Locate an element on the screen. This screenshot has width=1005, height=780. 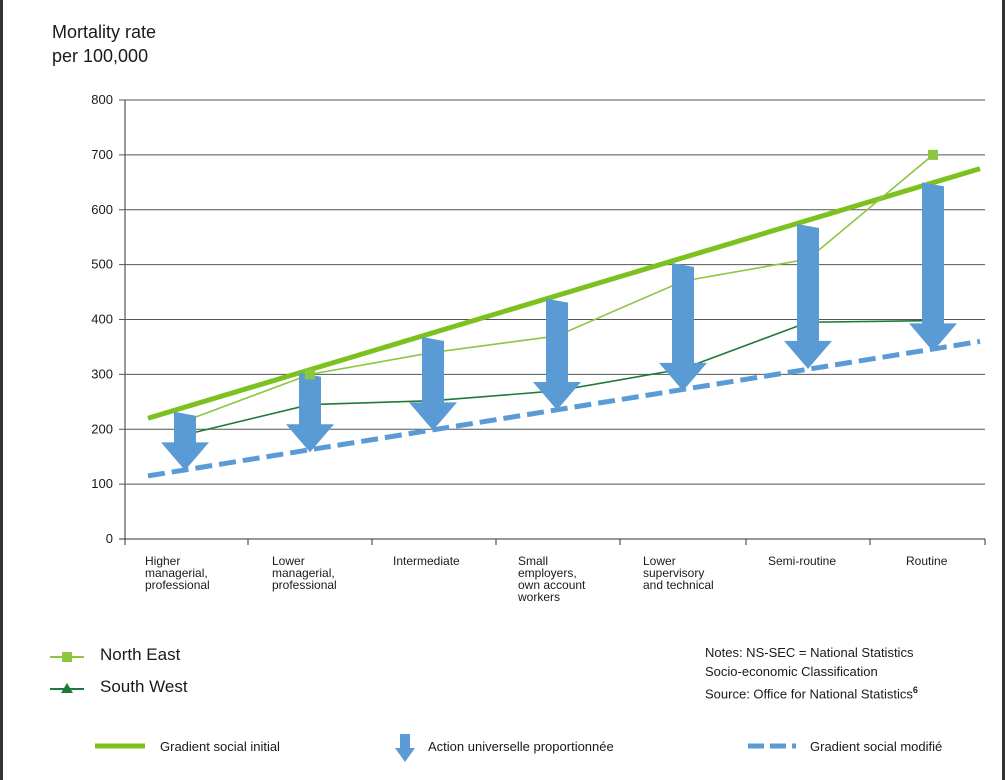
down-arrow-icon is located at coordinates (405, 748).